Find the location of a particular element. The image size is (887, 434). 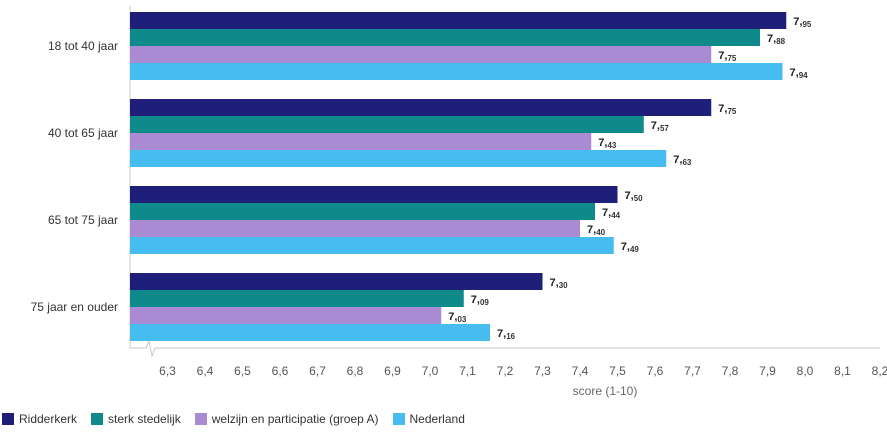

x-tick-label-7-3: 7,3 is located at coordinates (542, 371).